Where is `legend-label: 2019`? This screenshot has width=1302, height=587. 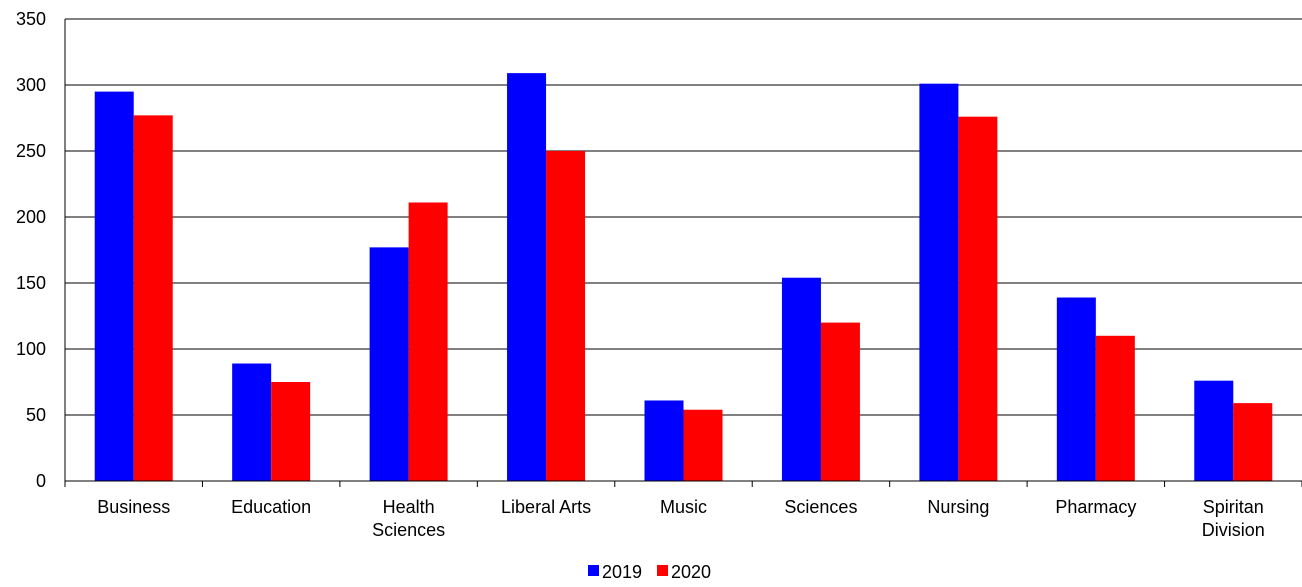
legend-label: 2019 is located at coordinates (622, 572).